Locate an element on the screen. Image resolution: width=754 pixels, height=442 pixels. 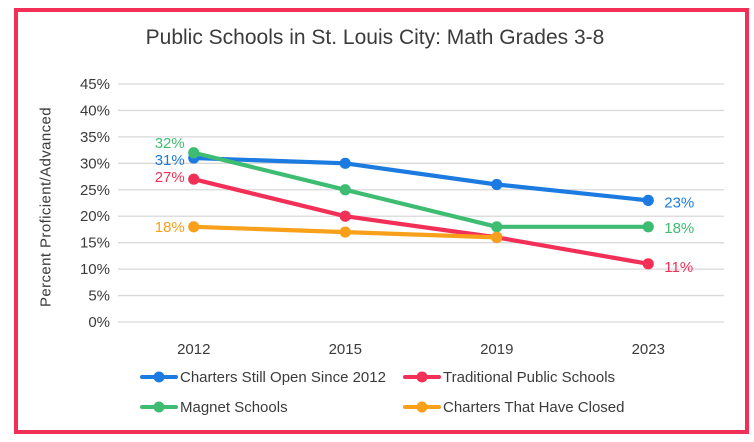
y-tick-label: 25% is located at coordinates (95, 190).